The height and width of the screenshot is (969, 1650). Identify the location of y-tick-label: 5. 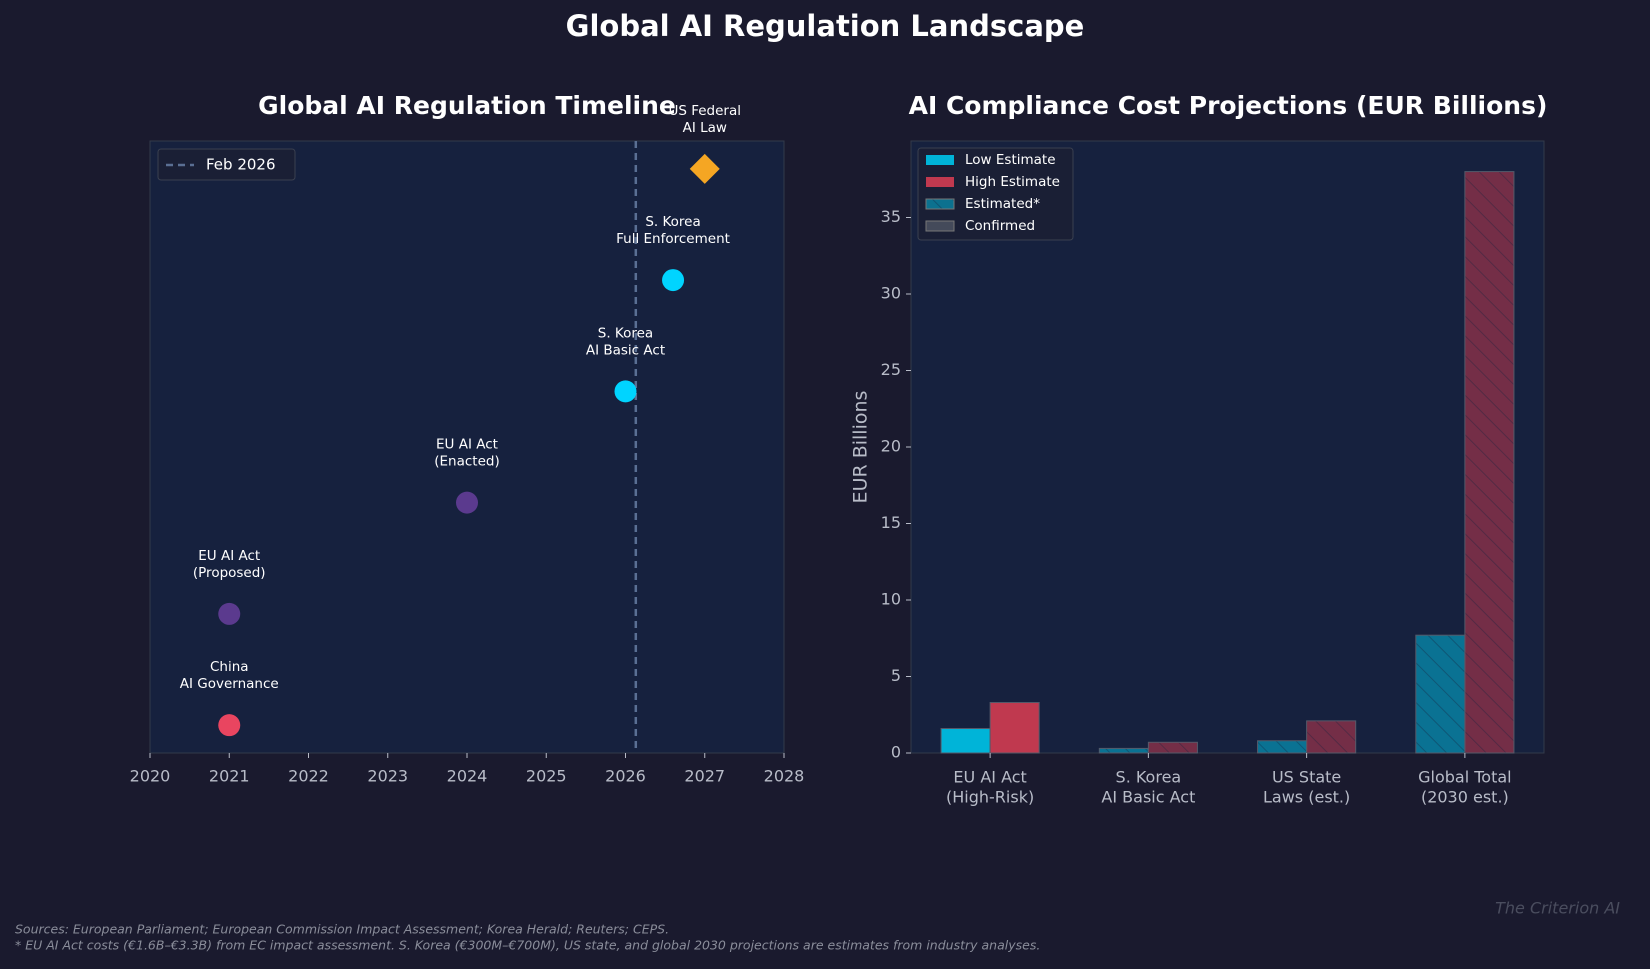
(896, 675).